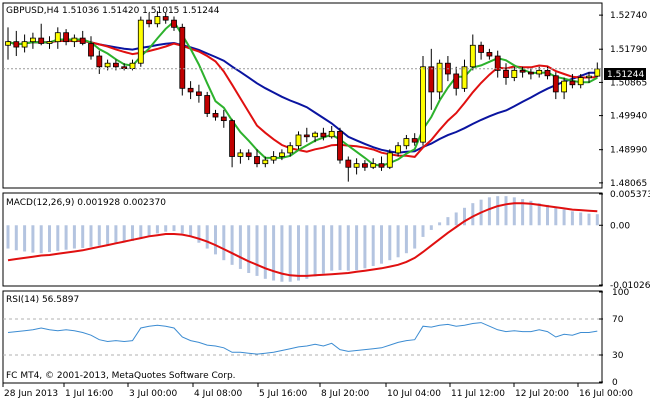  Describe the element at coordinates (628, 184) in the screenshot. I see `price-tick-label: 1.48065` at that location.